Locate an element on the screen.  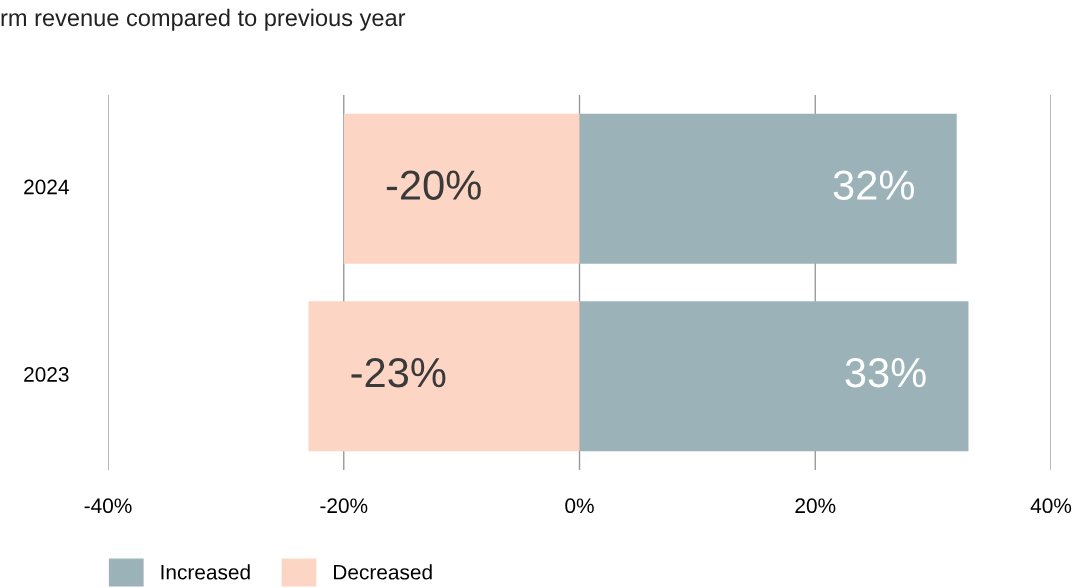
y-tick-label: 2024 is located at coordinates (46, 187).